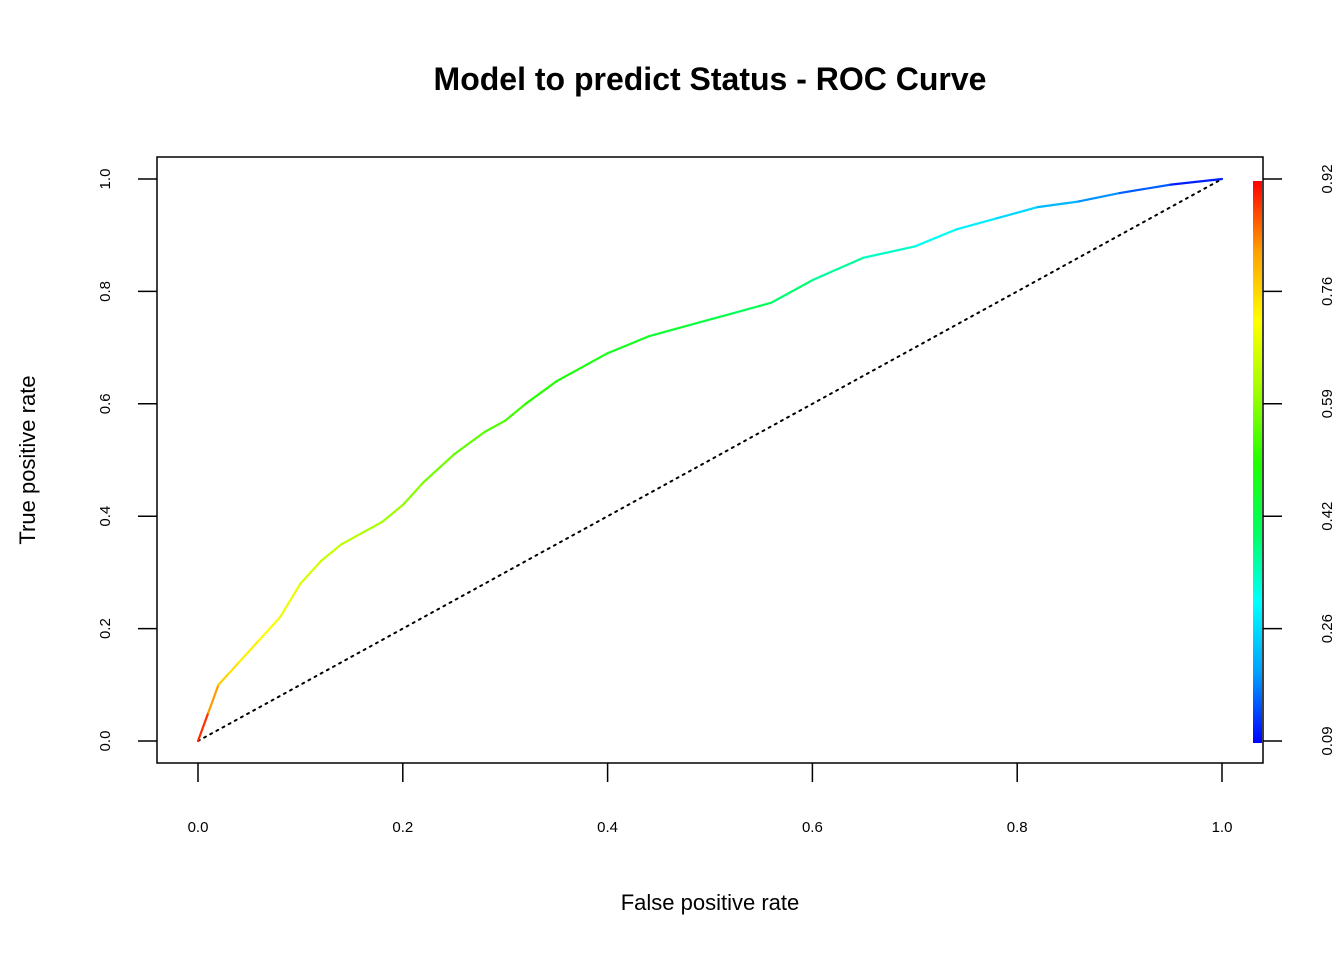 Image resolution: width=1344 pixels, height=960 pixels. What do you see at coordinates (1327, 516) in the screenshot?
I see `colorbar-tick-label: 0.42` at bounding box center [1327, 516].